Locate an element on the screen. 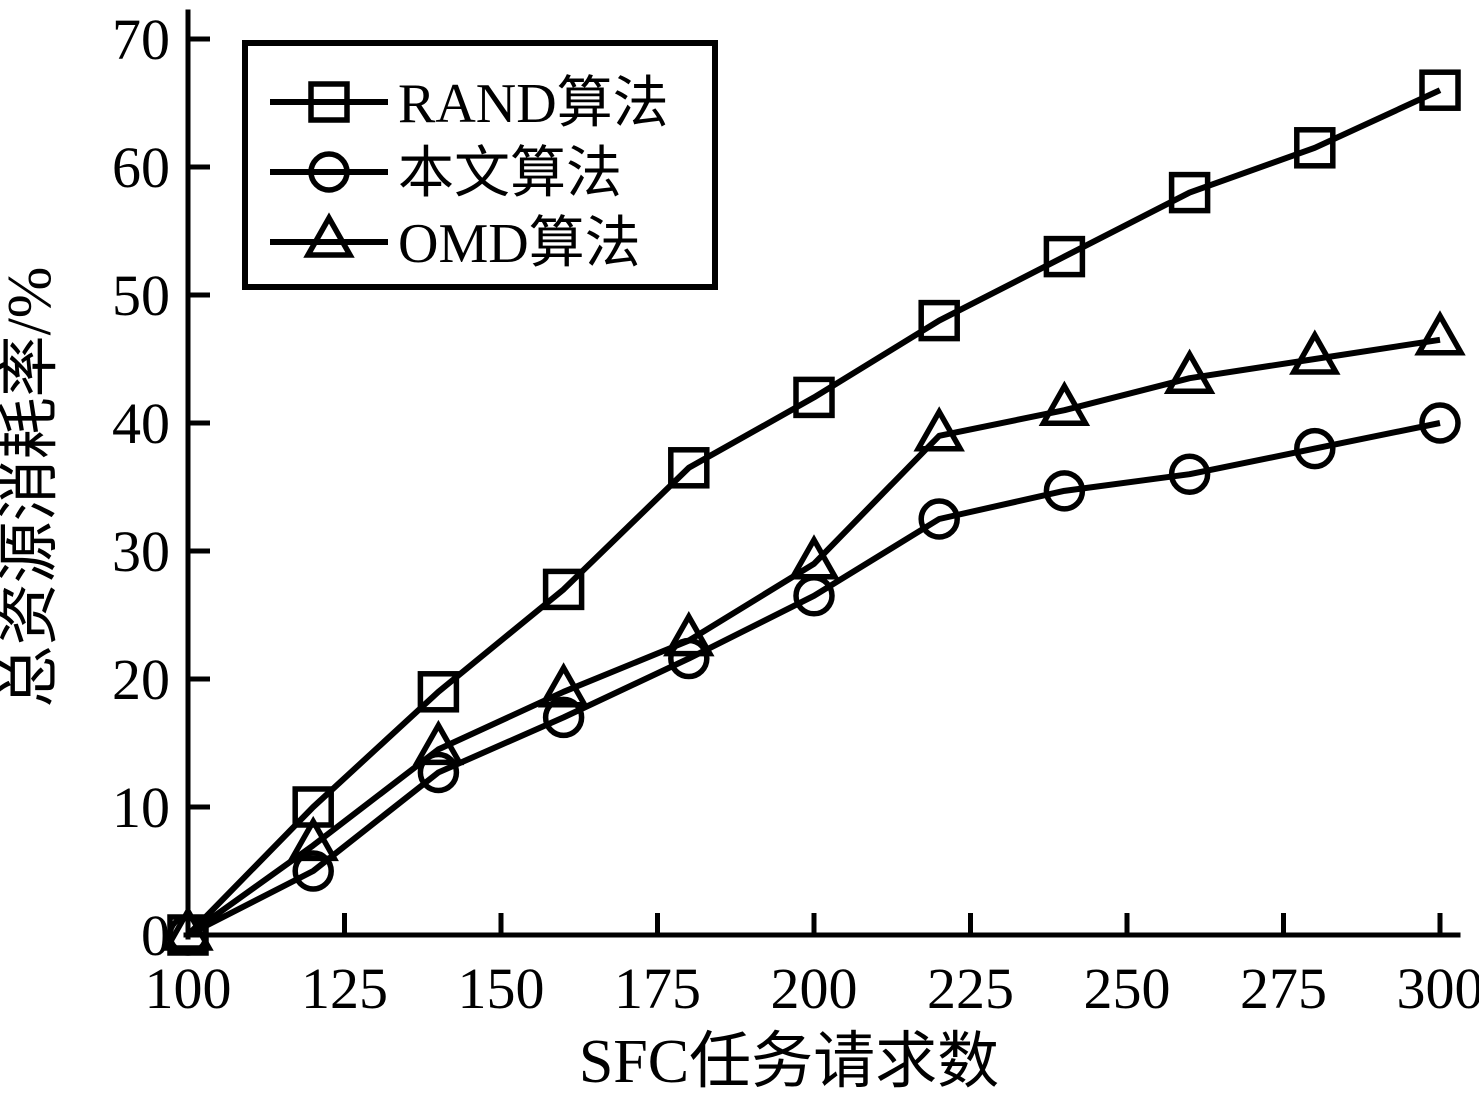 Image resolution: width=1479 pixels, height=1102 pixels. legend-item: OMD算法 is located at coordinates (455, 243).